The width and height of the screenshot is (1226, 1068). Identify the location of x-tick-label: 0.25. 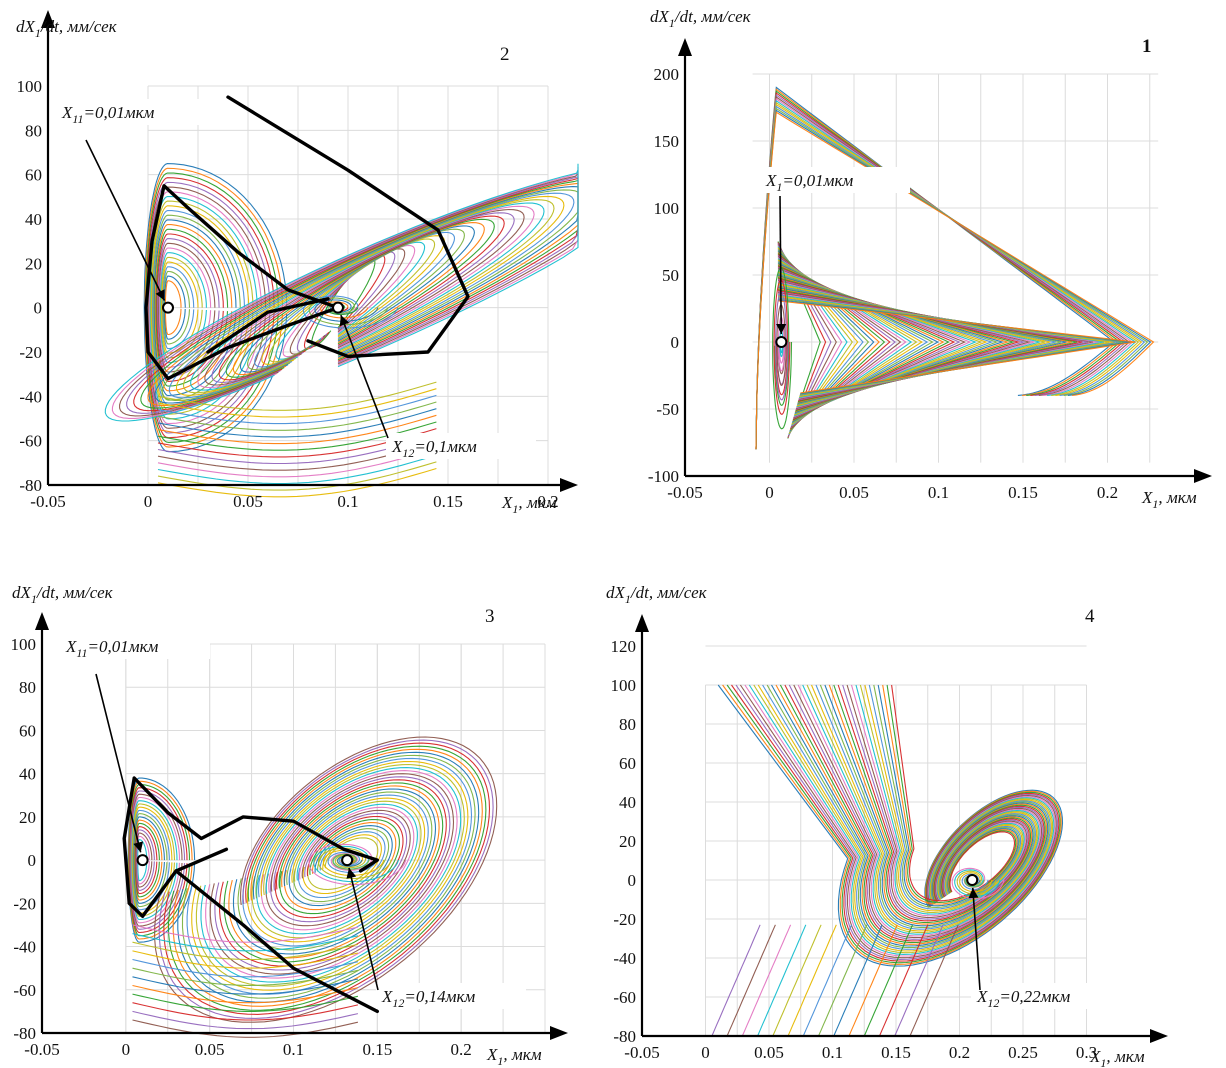
(1023, 1052).